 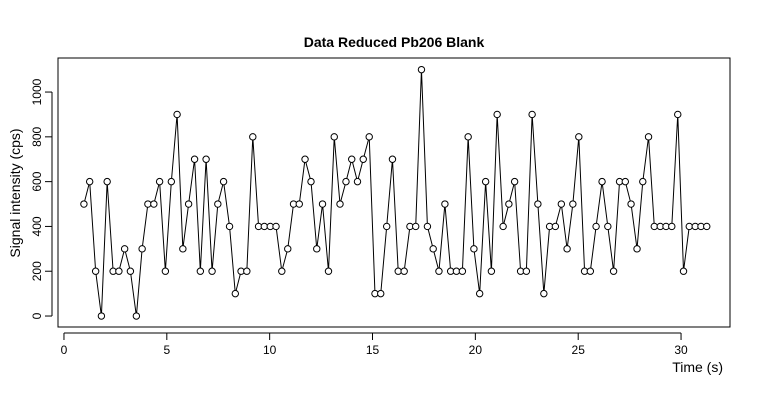 What do you see at coordinates (166, 350) in the screenshot?
I see `x-tick-label: 5` at bounding box center [166, 350].